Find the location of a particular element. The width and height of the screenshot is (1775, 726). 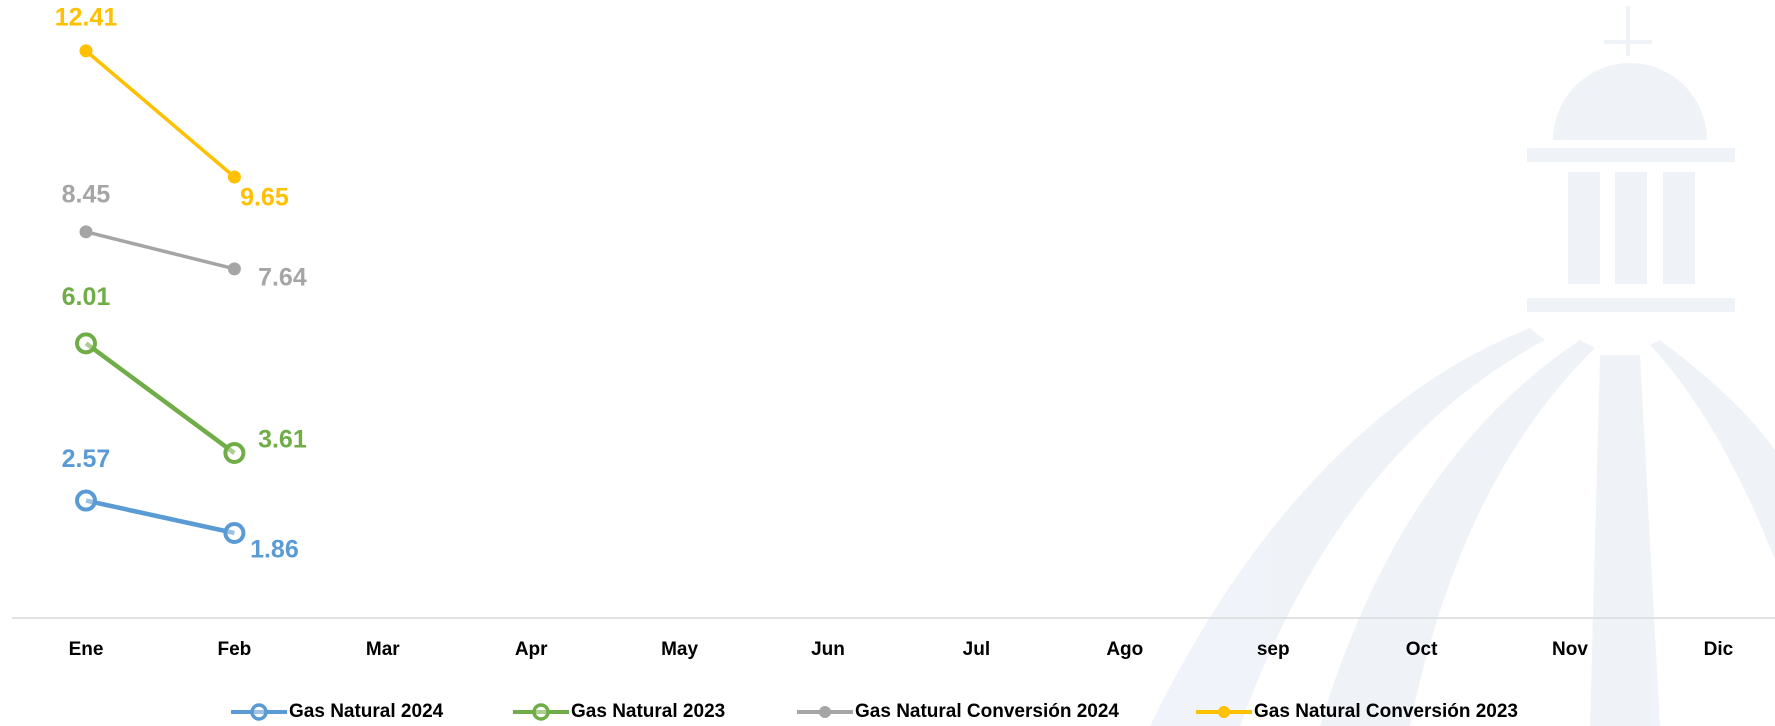

value-label: 6.01 is located at coordinates (86, 297).